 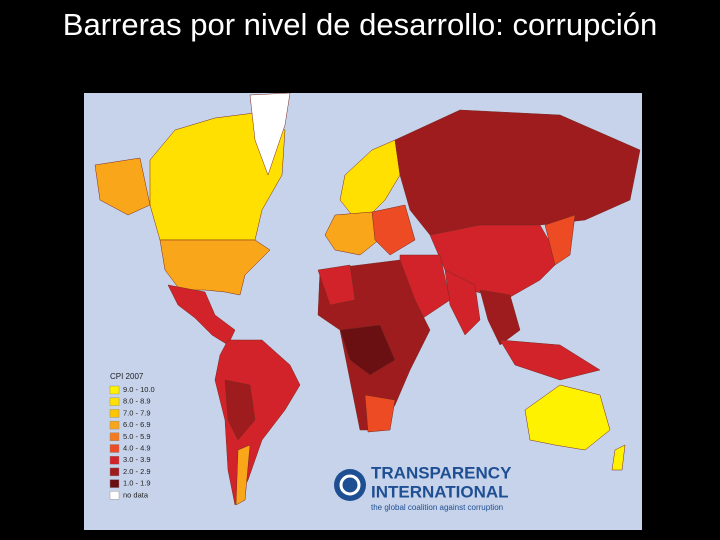 What do you see at coordinates (139, 389) in the screenshot?
I see `legend-label: 9.0 - 10.0` at bounding box center [139, 389].